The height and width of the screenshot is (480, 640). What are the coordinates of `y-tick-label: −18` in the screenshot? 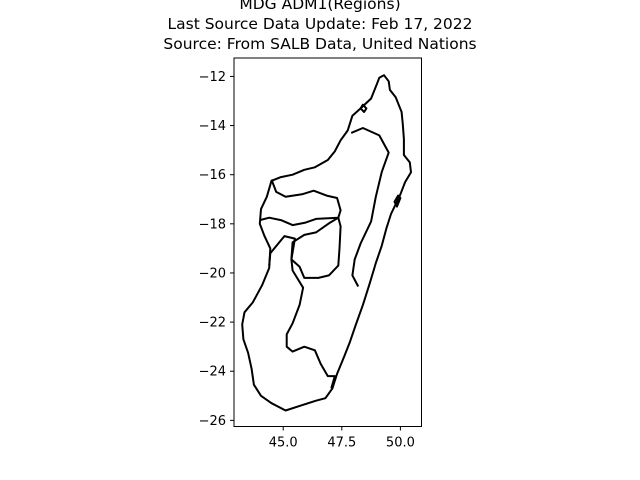 It's located at (212, 224).